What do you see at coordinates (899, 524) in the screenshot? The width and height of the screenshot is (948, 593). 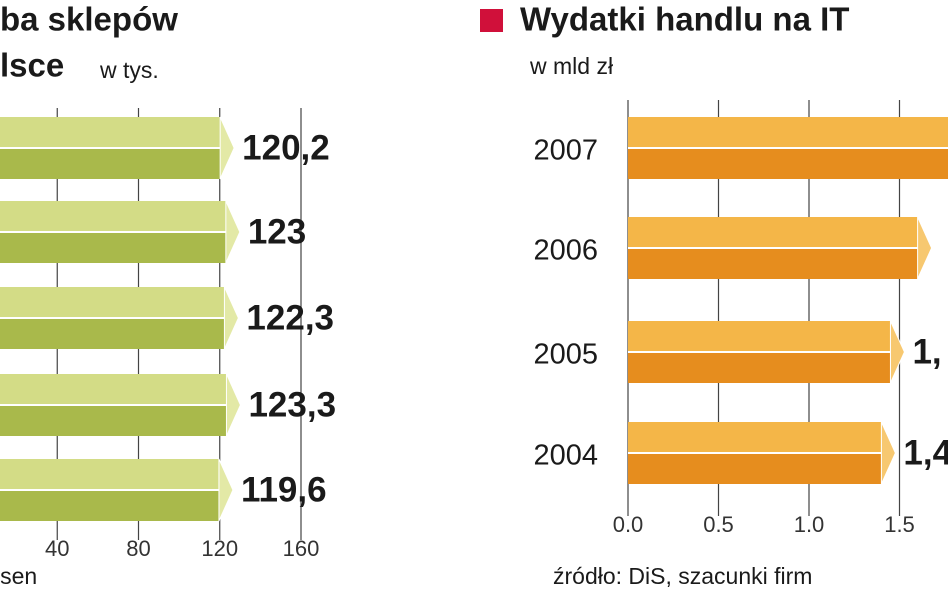 I see `x-tick-label: 1.5` at bounding box center [899, 524].